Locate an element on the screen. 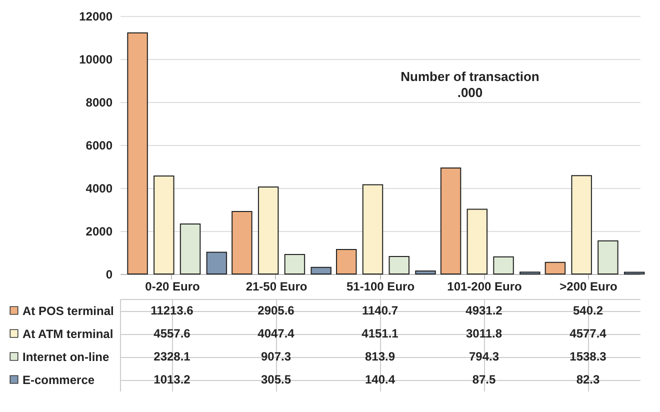 The image size is (660, 412). data-label: 794.3 is located at coordinates (484, 357).